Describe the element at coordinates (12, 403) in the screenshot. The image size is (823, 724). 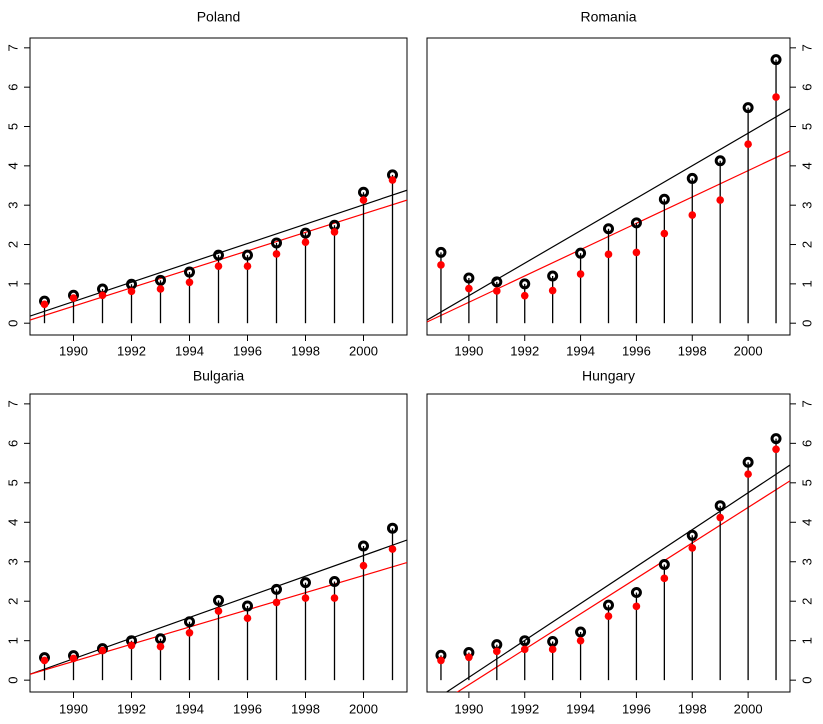
I see `y-tick-label: 7` at that location.